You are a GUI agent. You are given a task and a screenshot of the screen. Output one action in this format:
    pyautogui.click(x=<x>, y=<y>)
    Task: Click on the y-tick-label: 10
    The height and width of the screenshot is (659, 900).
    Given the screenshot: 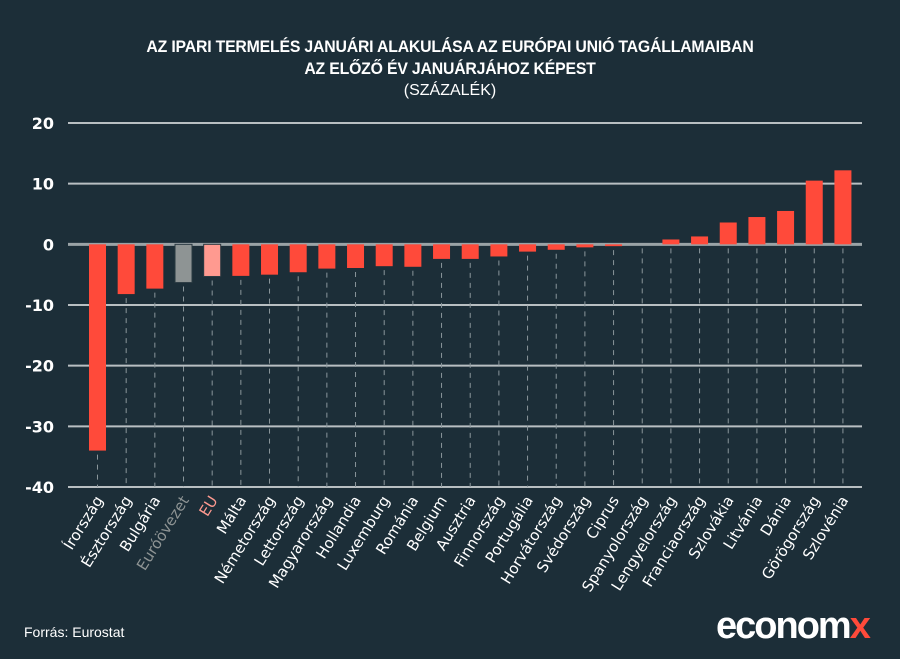 What is the action you would take?
    pyautogui.click(x=43, y=184)
    